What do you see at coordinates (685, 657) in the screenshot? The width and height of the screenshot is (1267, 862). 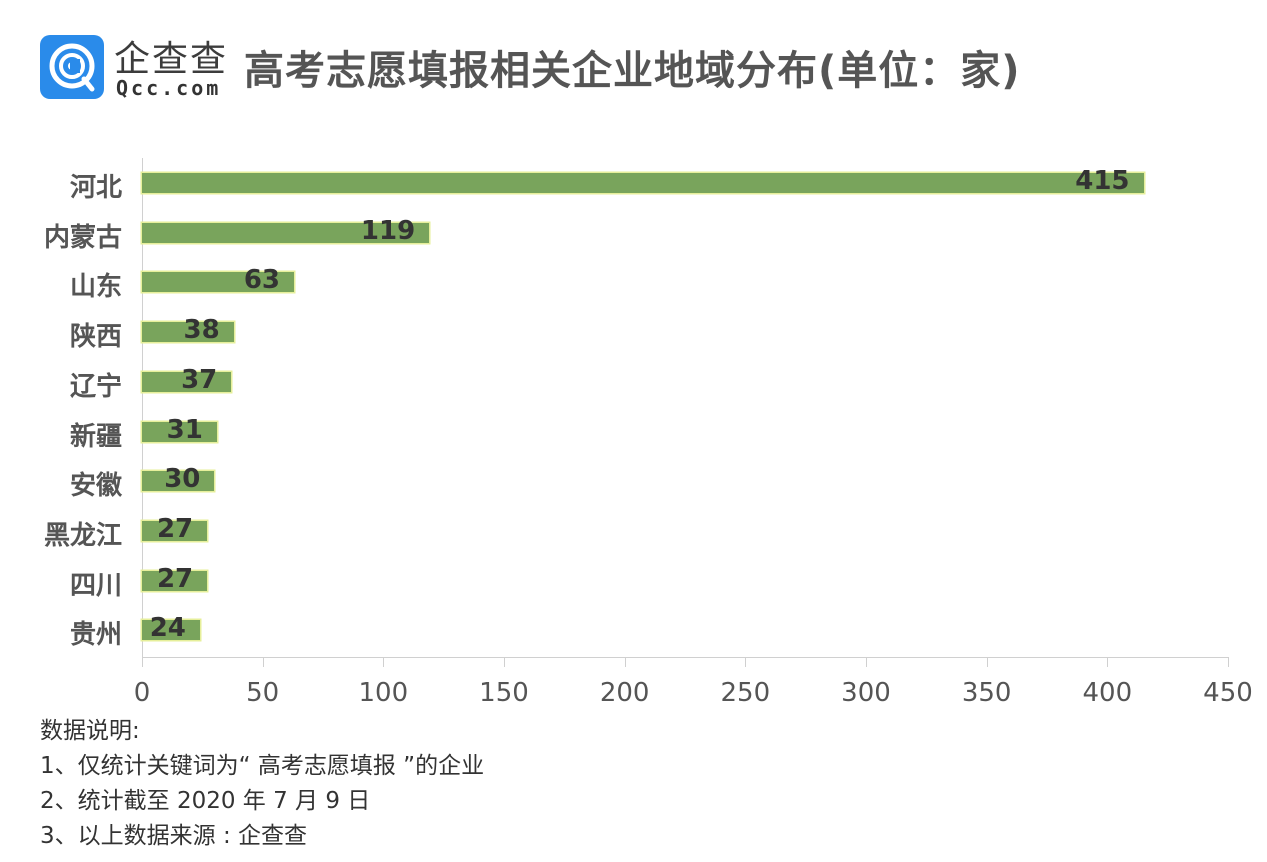 I see `x-axis-line` at bounding box center [685, 657].